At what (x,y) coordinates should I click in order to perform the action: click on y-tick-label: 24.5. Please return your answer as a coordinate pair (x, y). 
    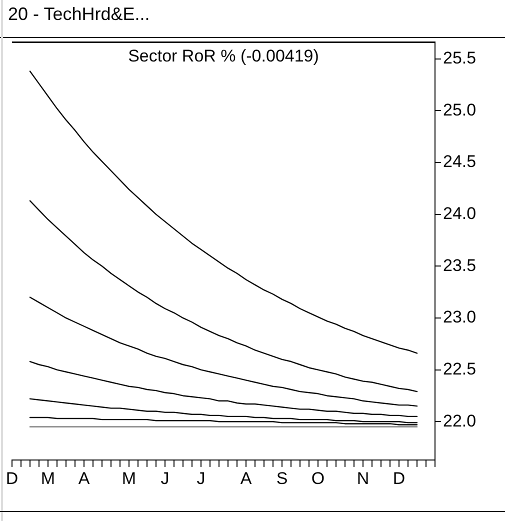
    Looking at the image, I should click on (459, 162).